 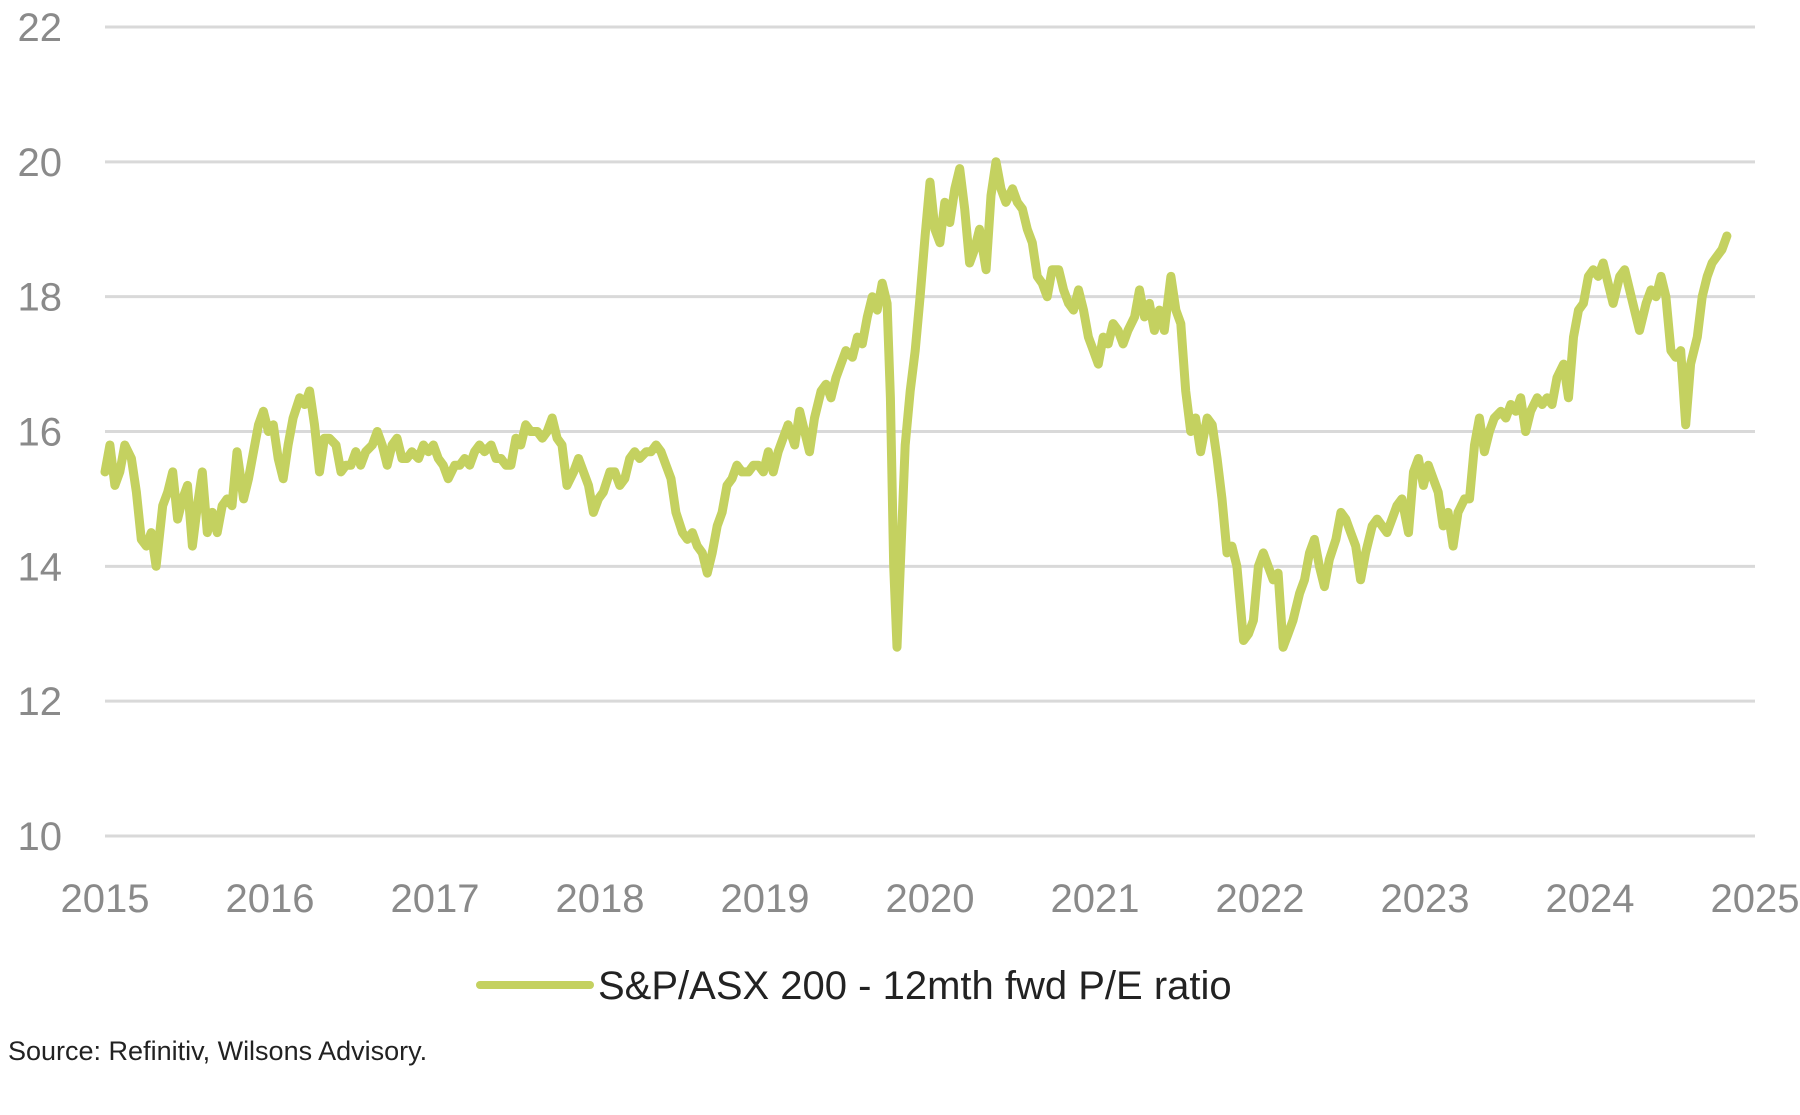 What do you see at coordinates (765, 899) in the screenshot?
I see `x-tick-label: 2019` at bounding box center [765, 899].